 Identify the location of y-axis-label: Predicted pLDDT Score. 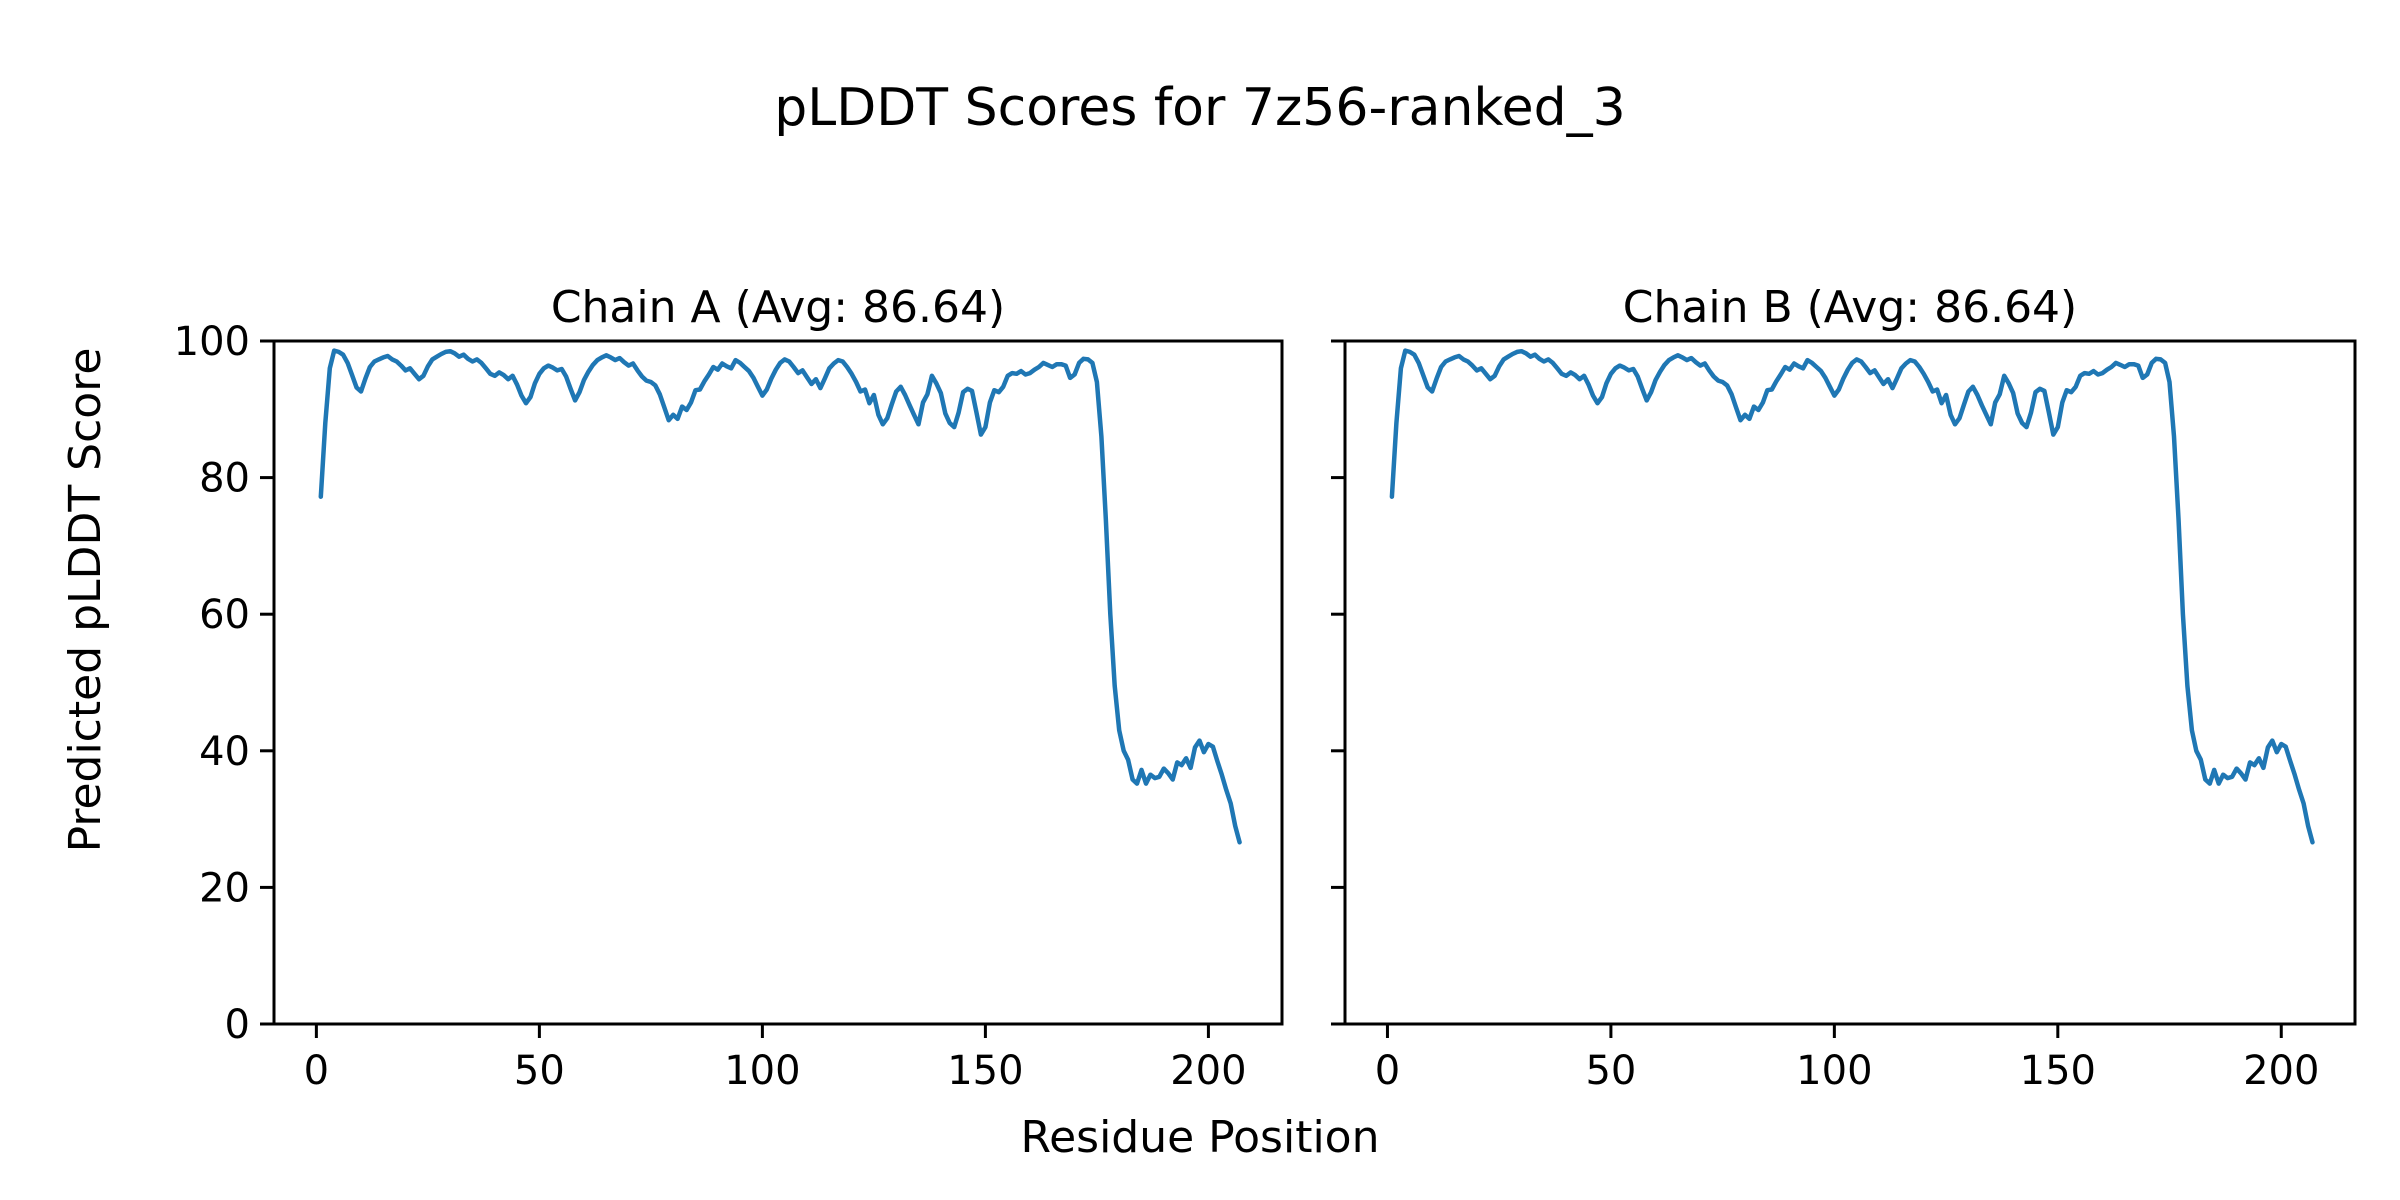
(85, 600).